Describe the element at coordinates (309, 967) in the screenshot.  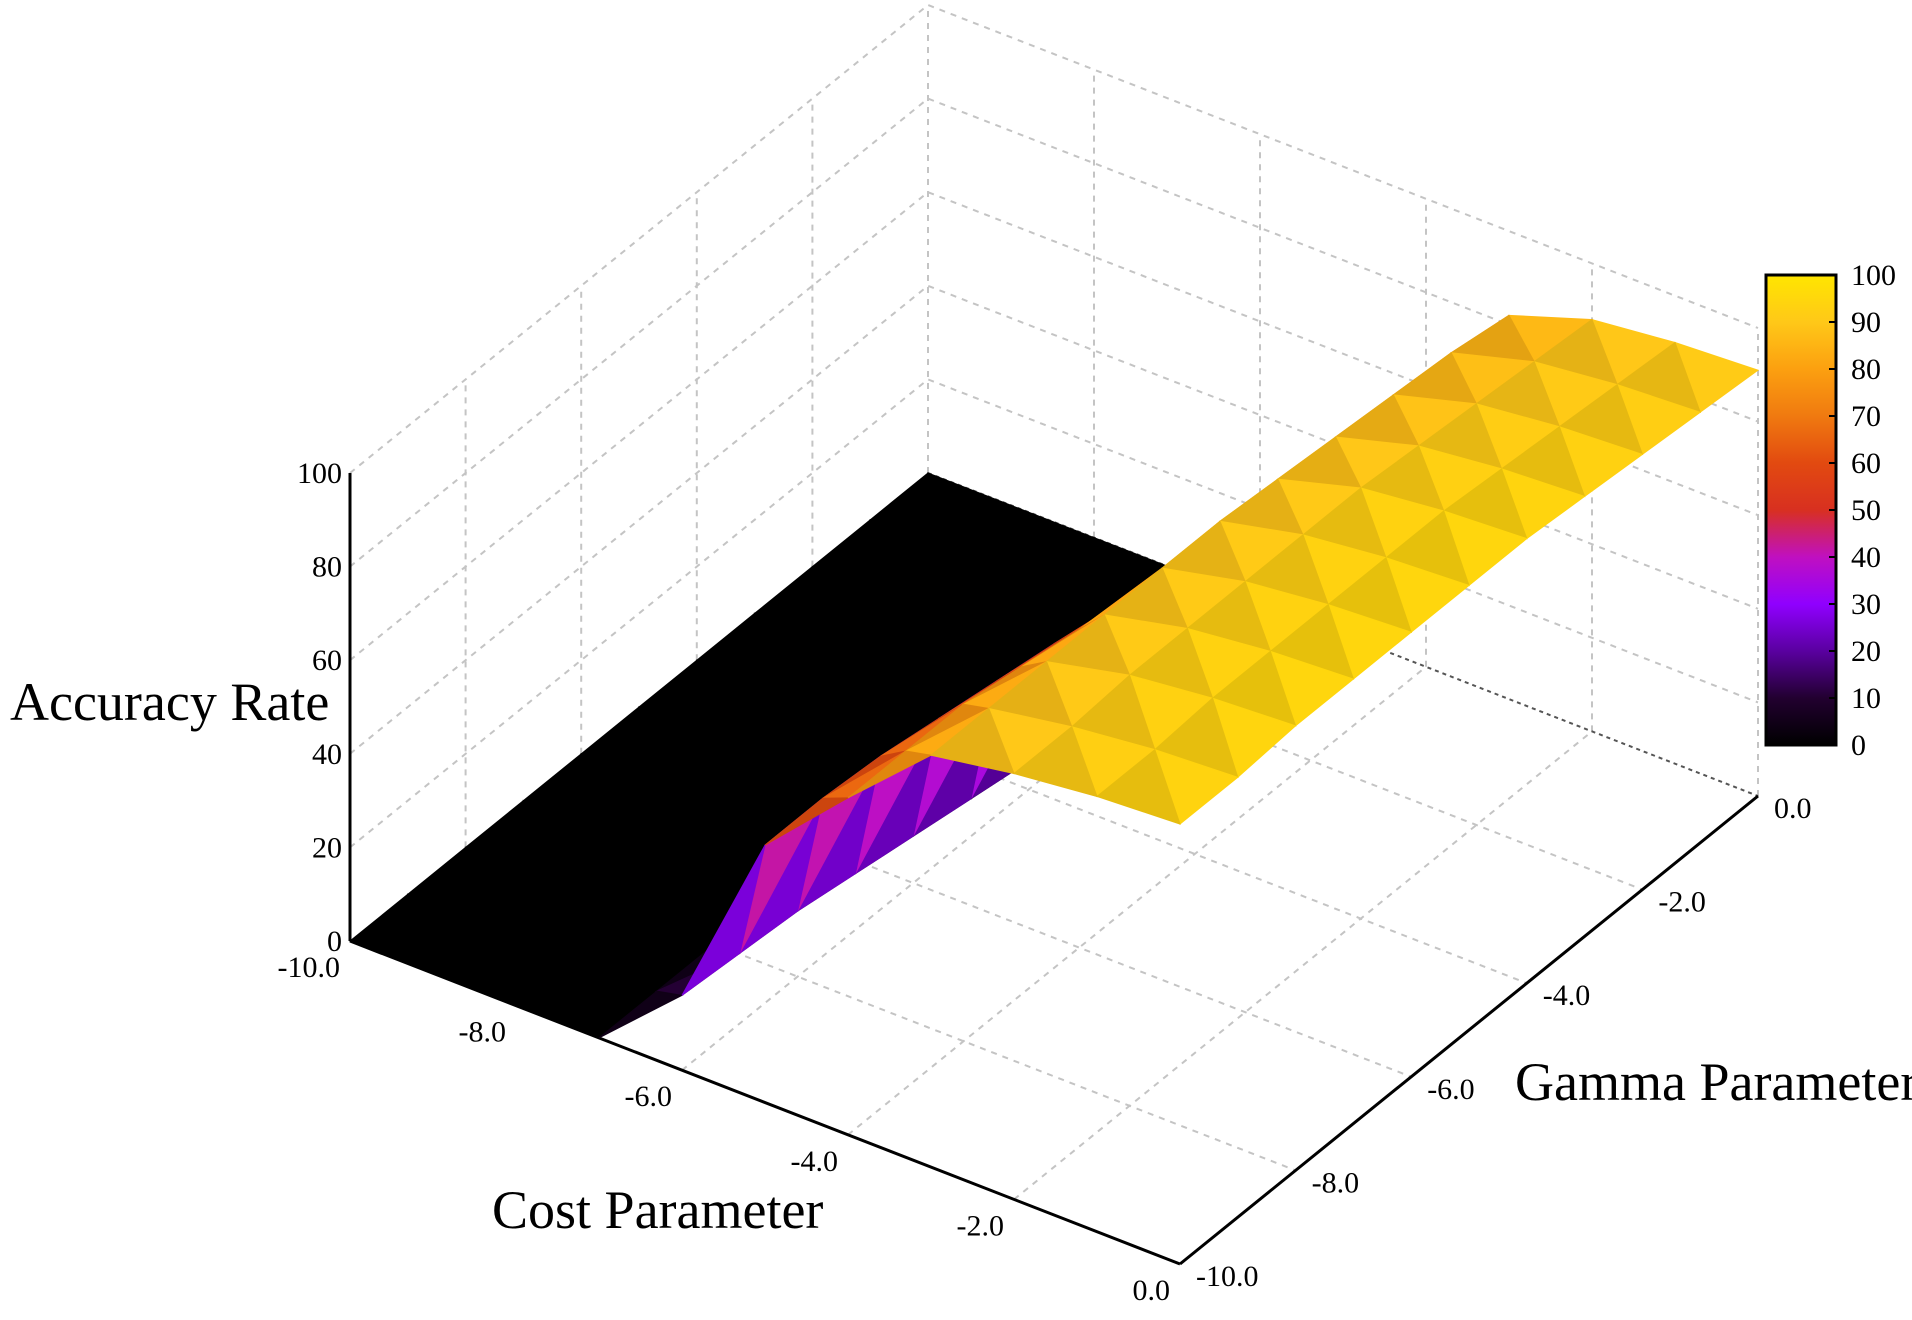
I see `x-tick-label: -10.0` at that location.